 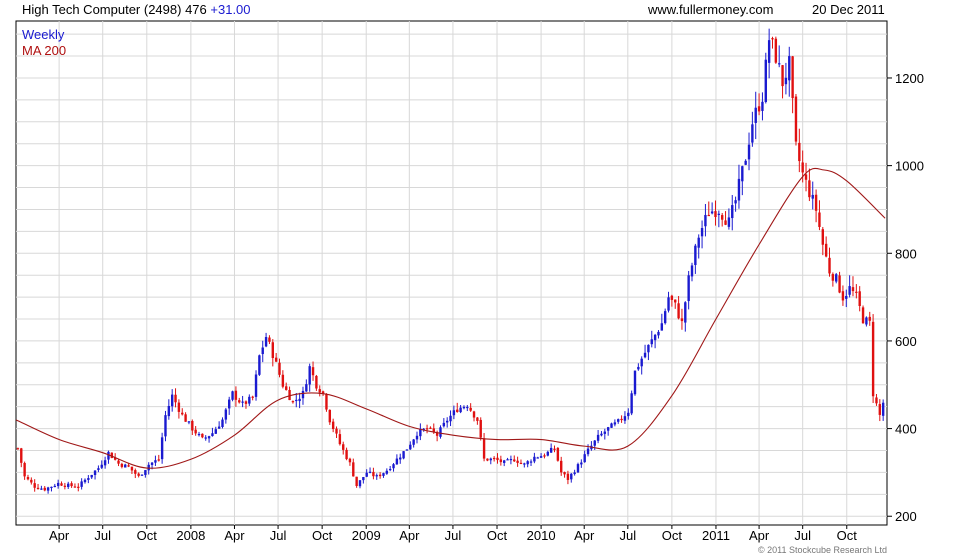 I want to click on price-change: +31.00, so click(x=230, y=9).